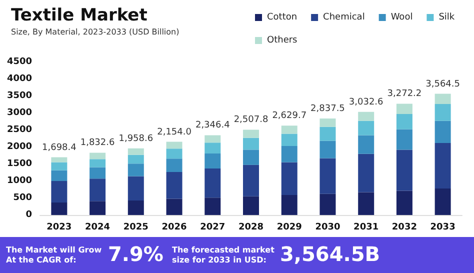 The width and height of the screenshot is (474, 273). I want to click on total-label: 3,272.2, so click(404, 94).